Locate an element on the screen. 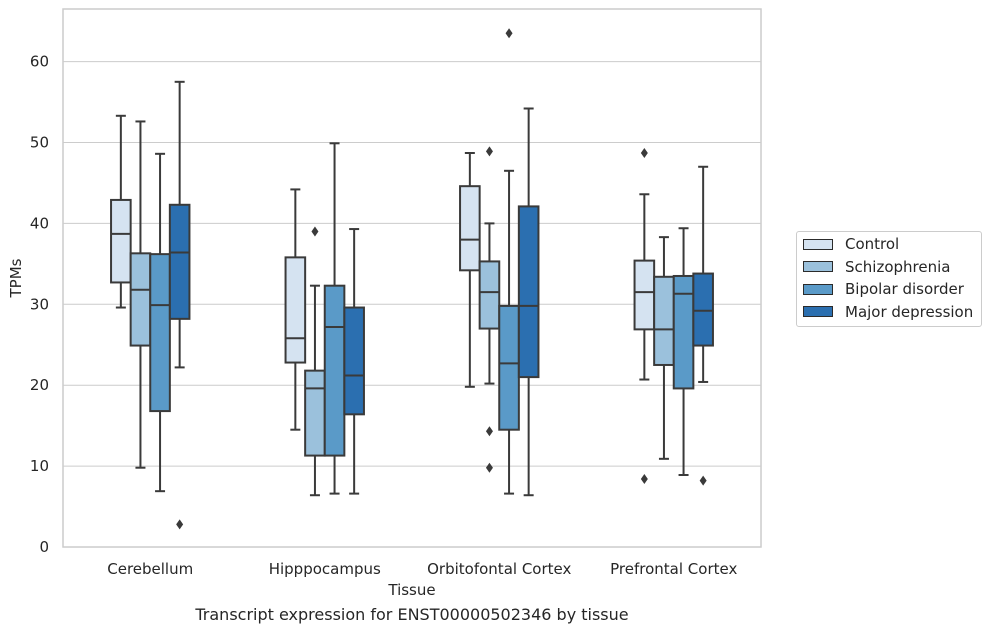 The height and width of the screenshot is (634, 993). y-axis-label: TPMs is located at coordinates (16, 278).